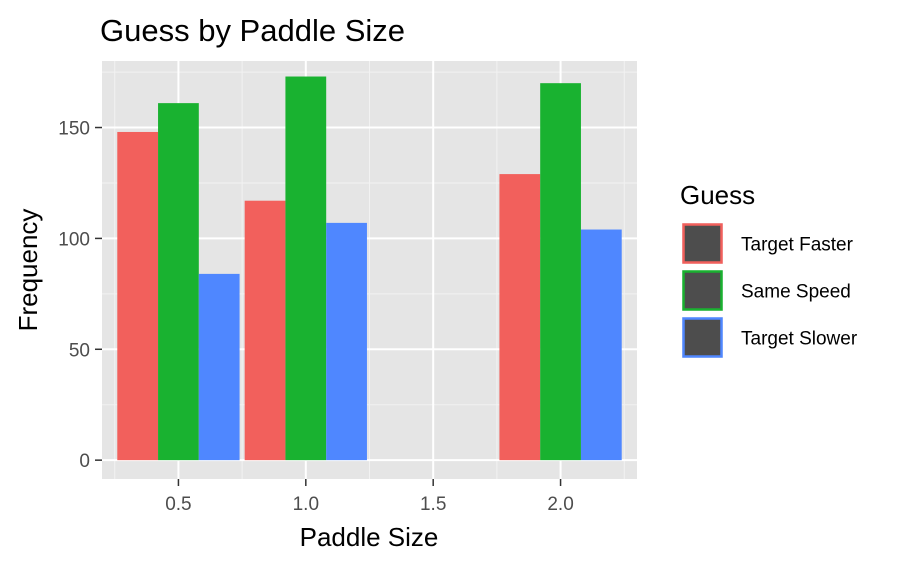 The image size is (916, 566). Describe the element at coordinates (79, 350) in the screenshot. I see `y-tick-label: 50` at that location.